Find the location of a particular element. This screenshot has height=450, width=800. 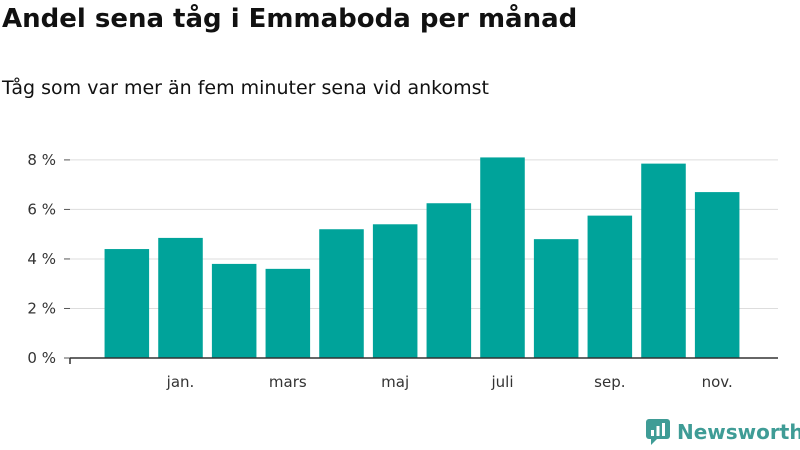

bar-okt. is located at coordinates (663, 260).